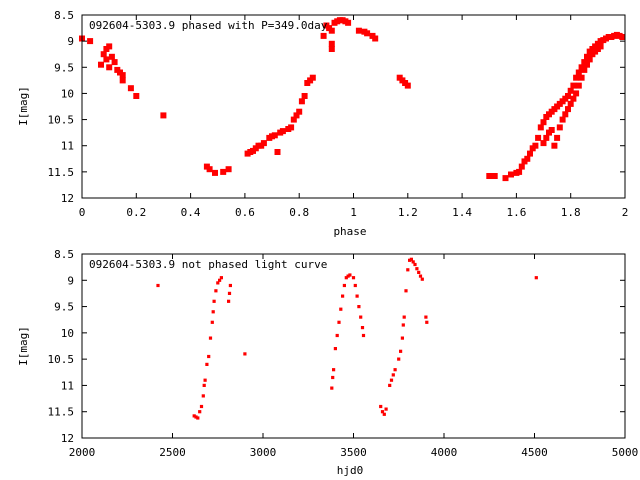 This screenshot has width=640, height=480. I want to click on y-tick-label: 9, so click(70, 41).